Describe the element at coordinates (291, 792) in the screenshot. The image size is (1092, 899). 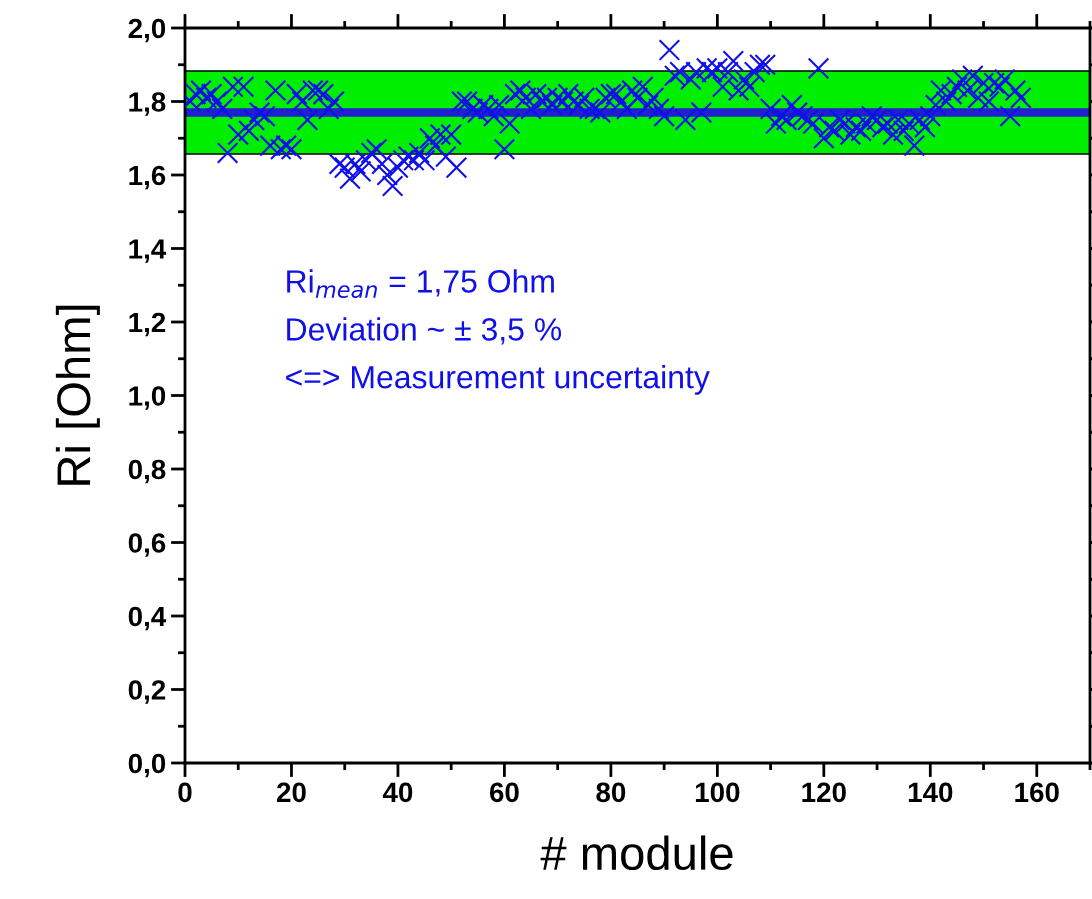
I see `x-tick-label: 20` at that location.